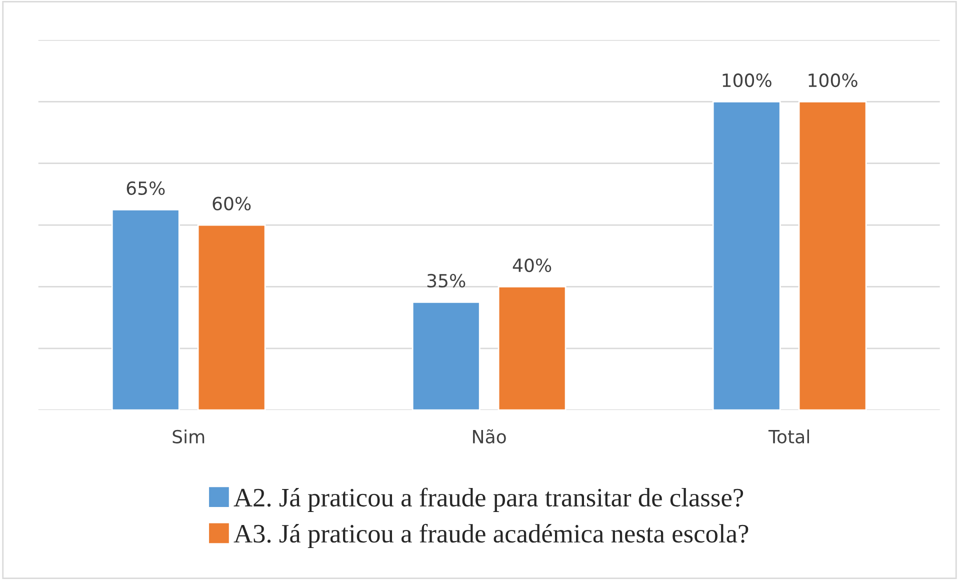 The height and width of the screenshot is (580, 959). What do you see at coordinates (788, 437) in the screenshot?
I see `x-tick-label: Total` at bounding box center [788, 437].